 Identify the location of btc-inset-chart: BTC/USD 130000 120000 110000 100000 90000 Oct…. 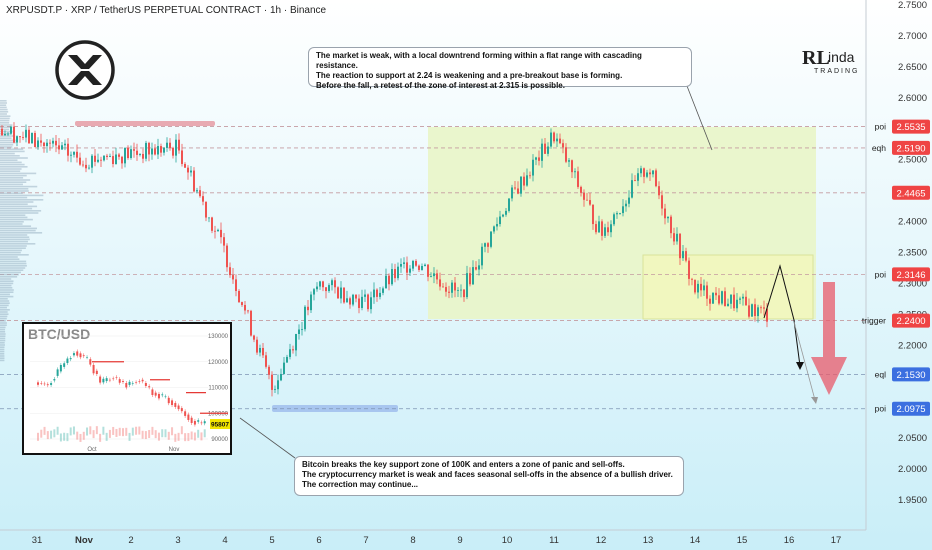
(127, 388).